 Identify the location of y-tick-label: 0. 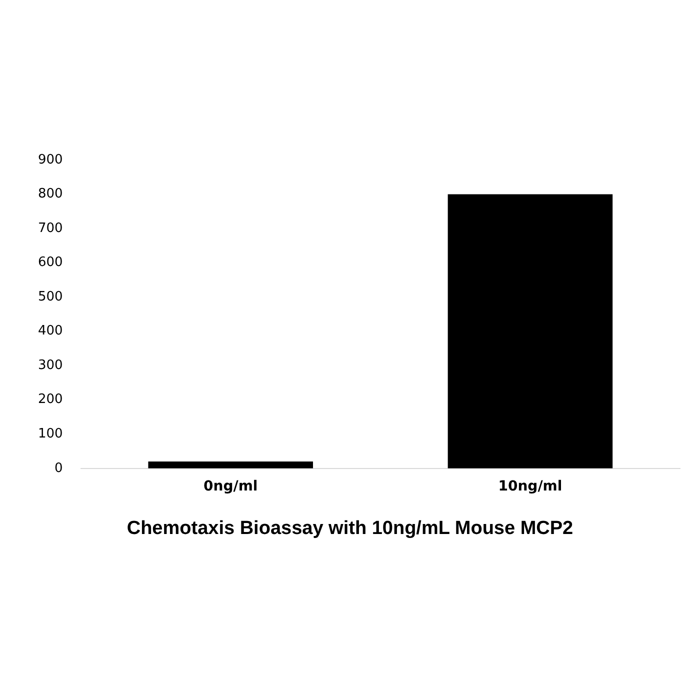
(58, 468).